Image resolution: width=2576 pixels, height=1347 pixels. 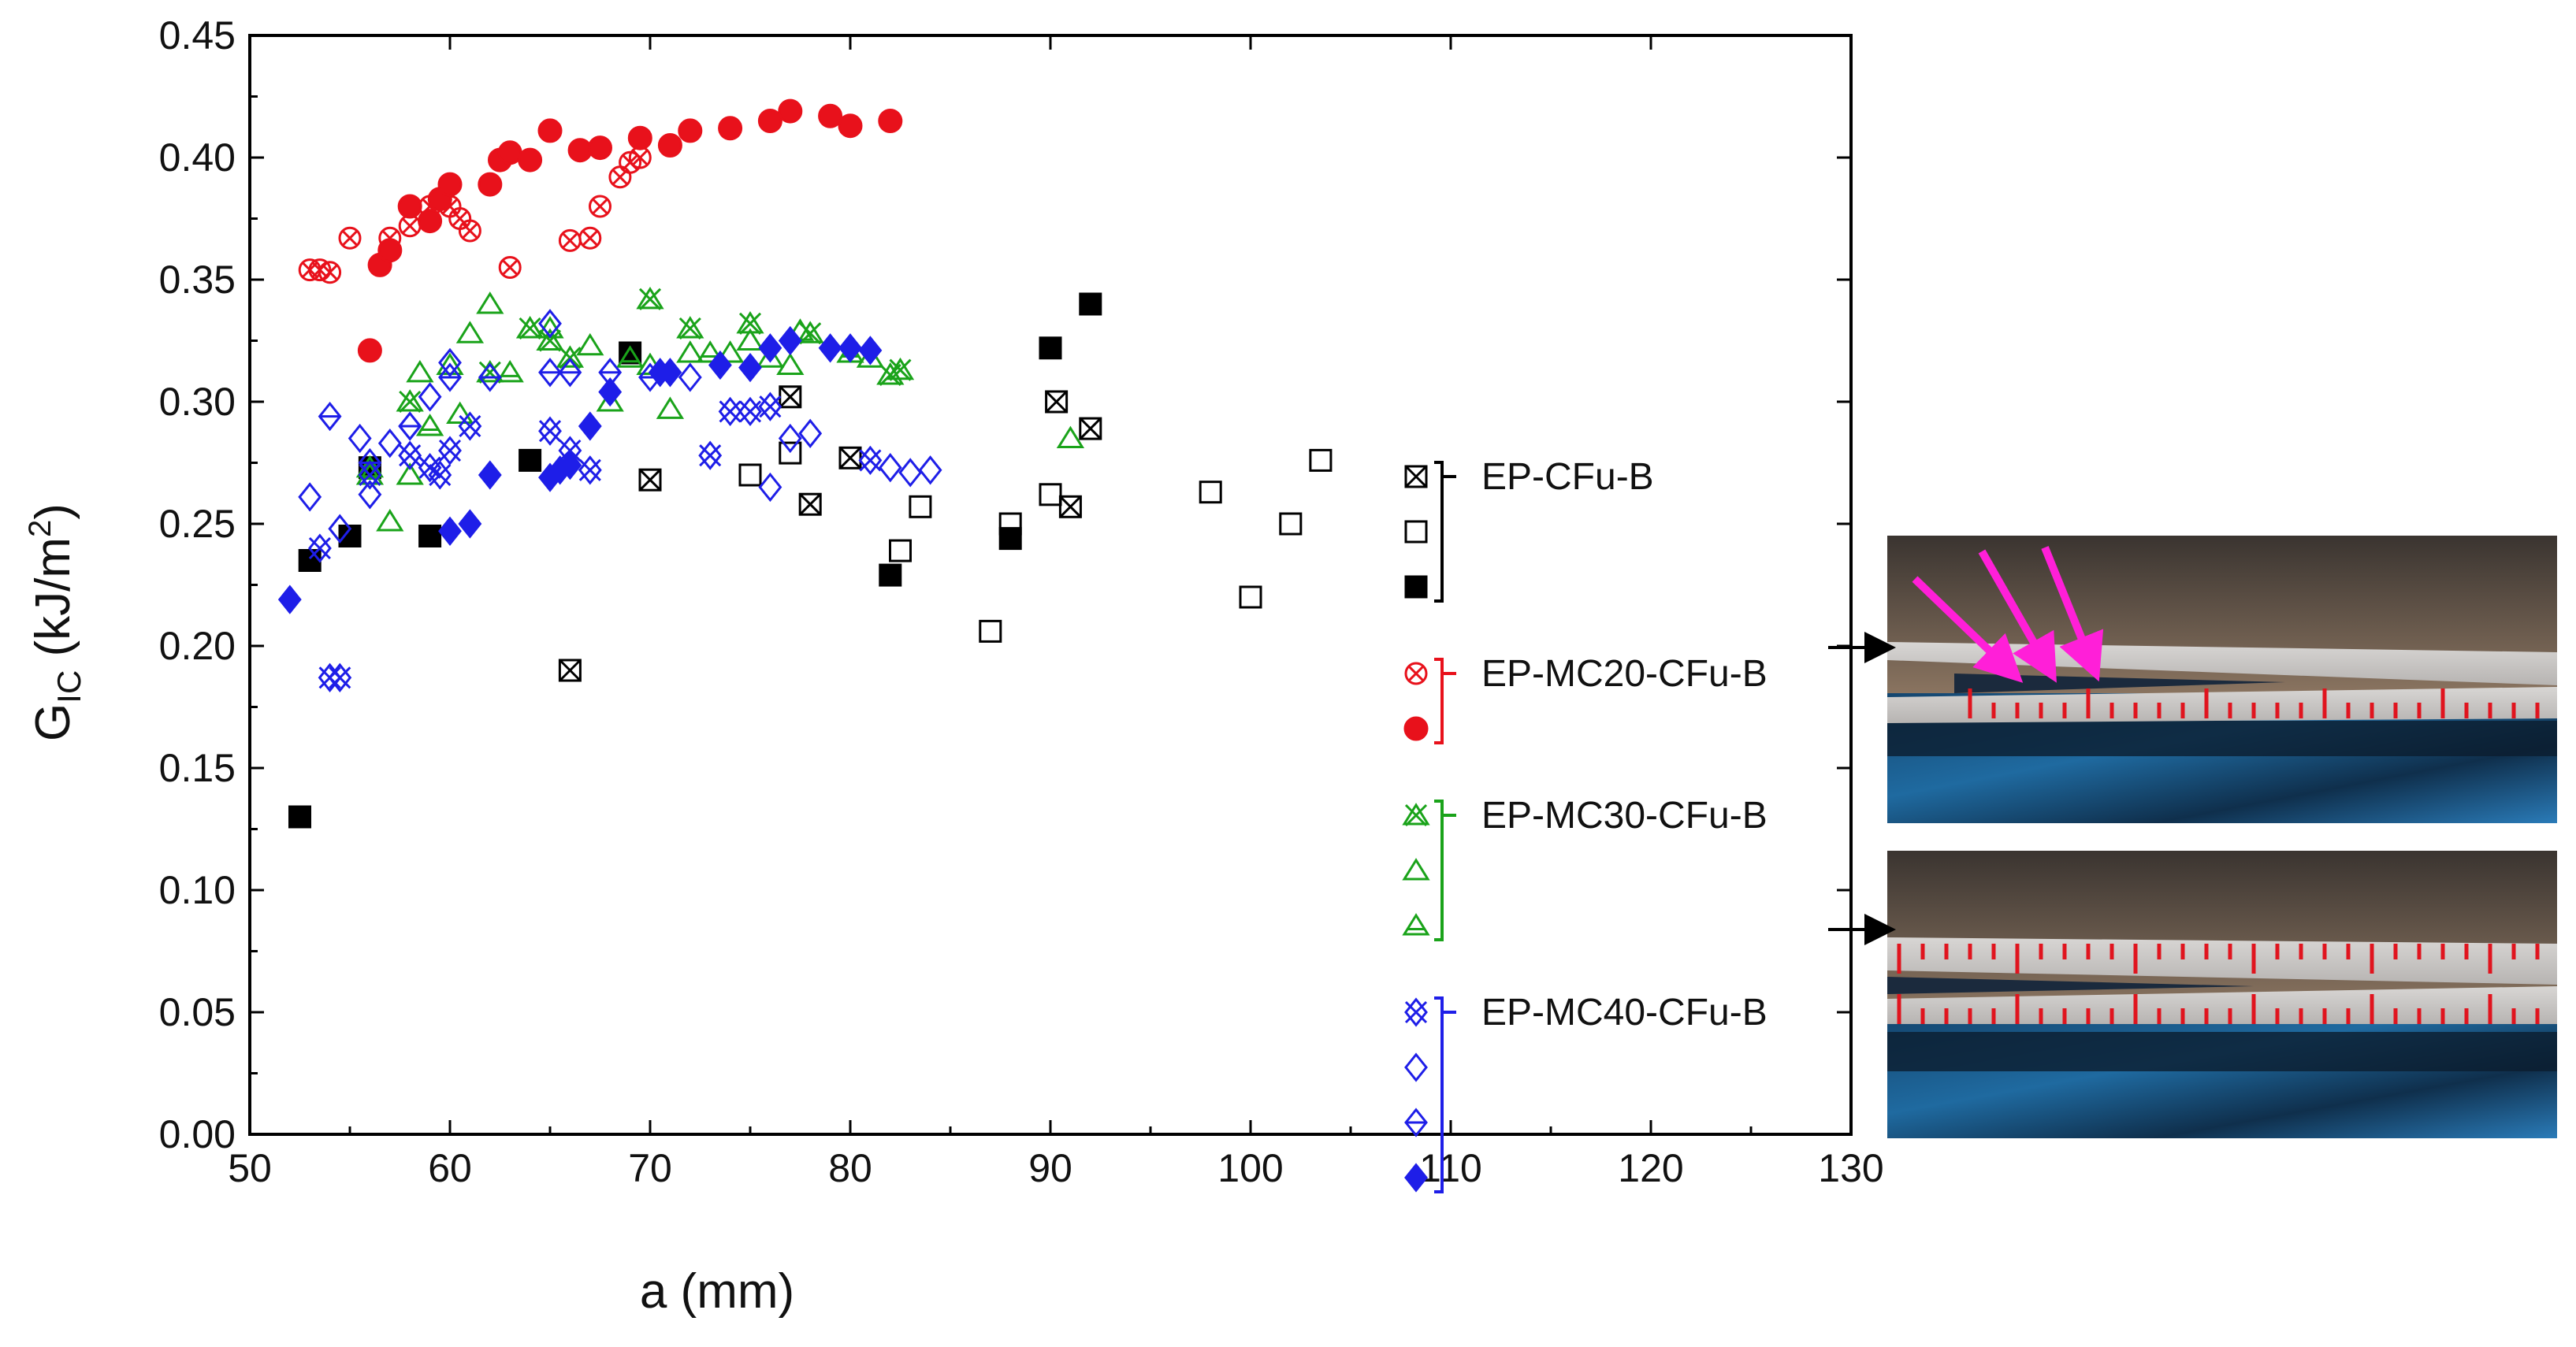 I want to click on legend-label: EP-MC30-CFu-B, so click(x=1624, y=816).